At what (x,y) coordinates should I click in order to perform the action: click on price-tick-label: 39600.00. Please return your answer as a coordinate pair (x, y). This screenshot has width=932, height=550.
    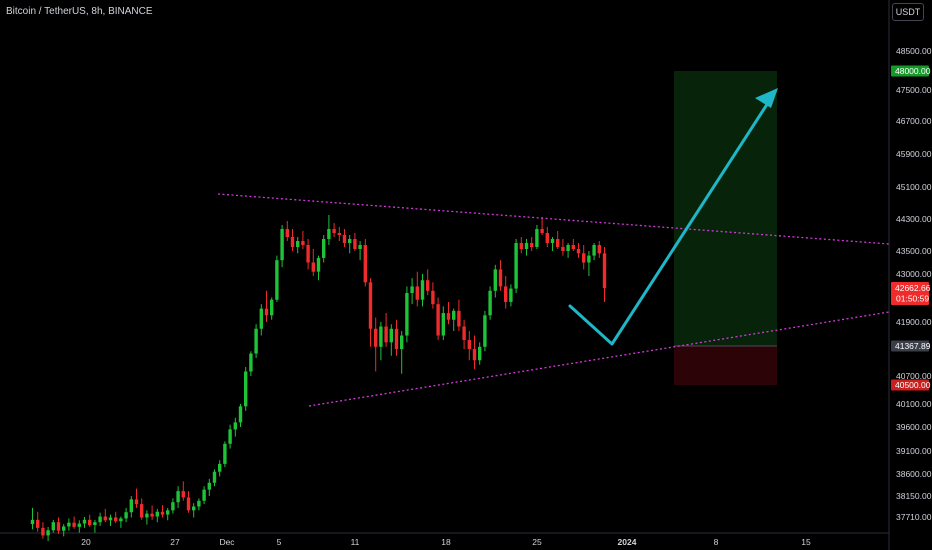
    Looking at the image, I should click on (914, 427).